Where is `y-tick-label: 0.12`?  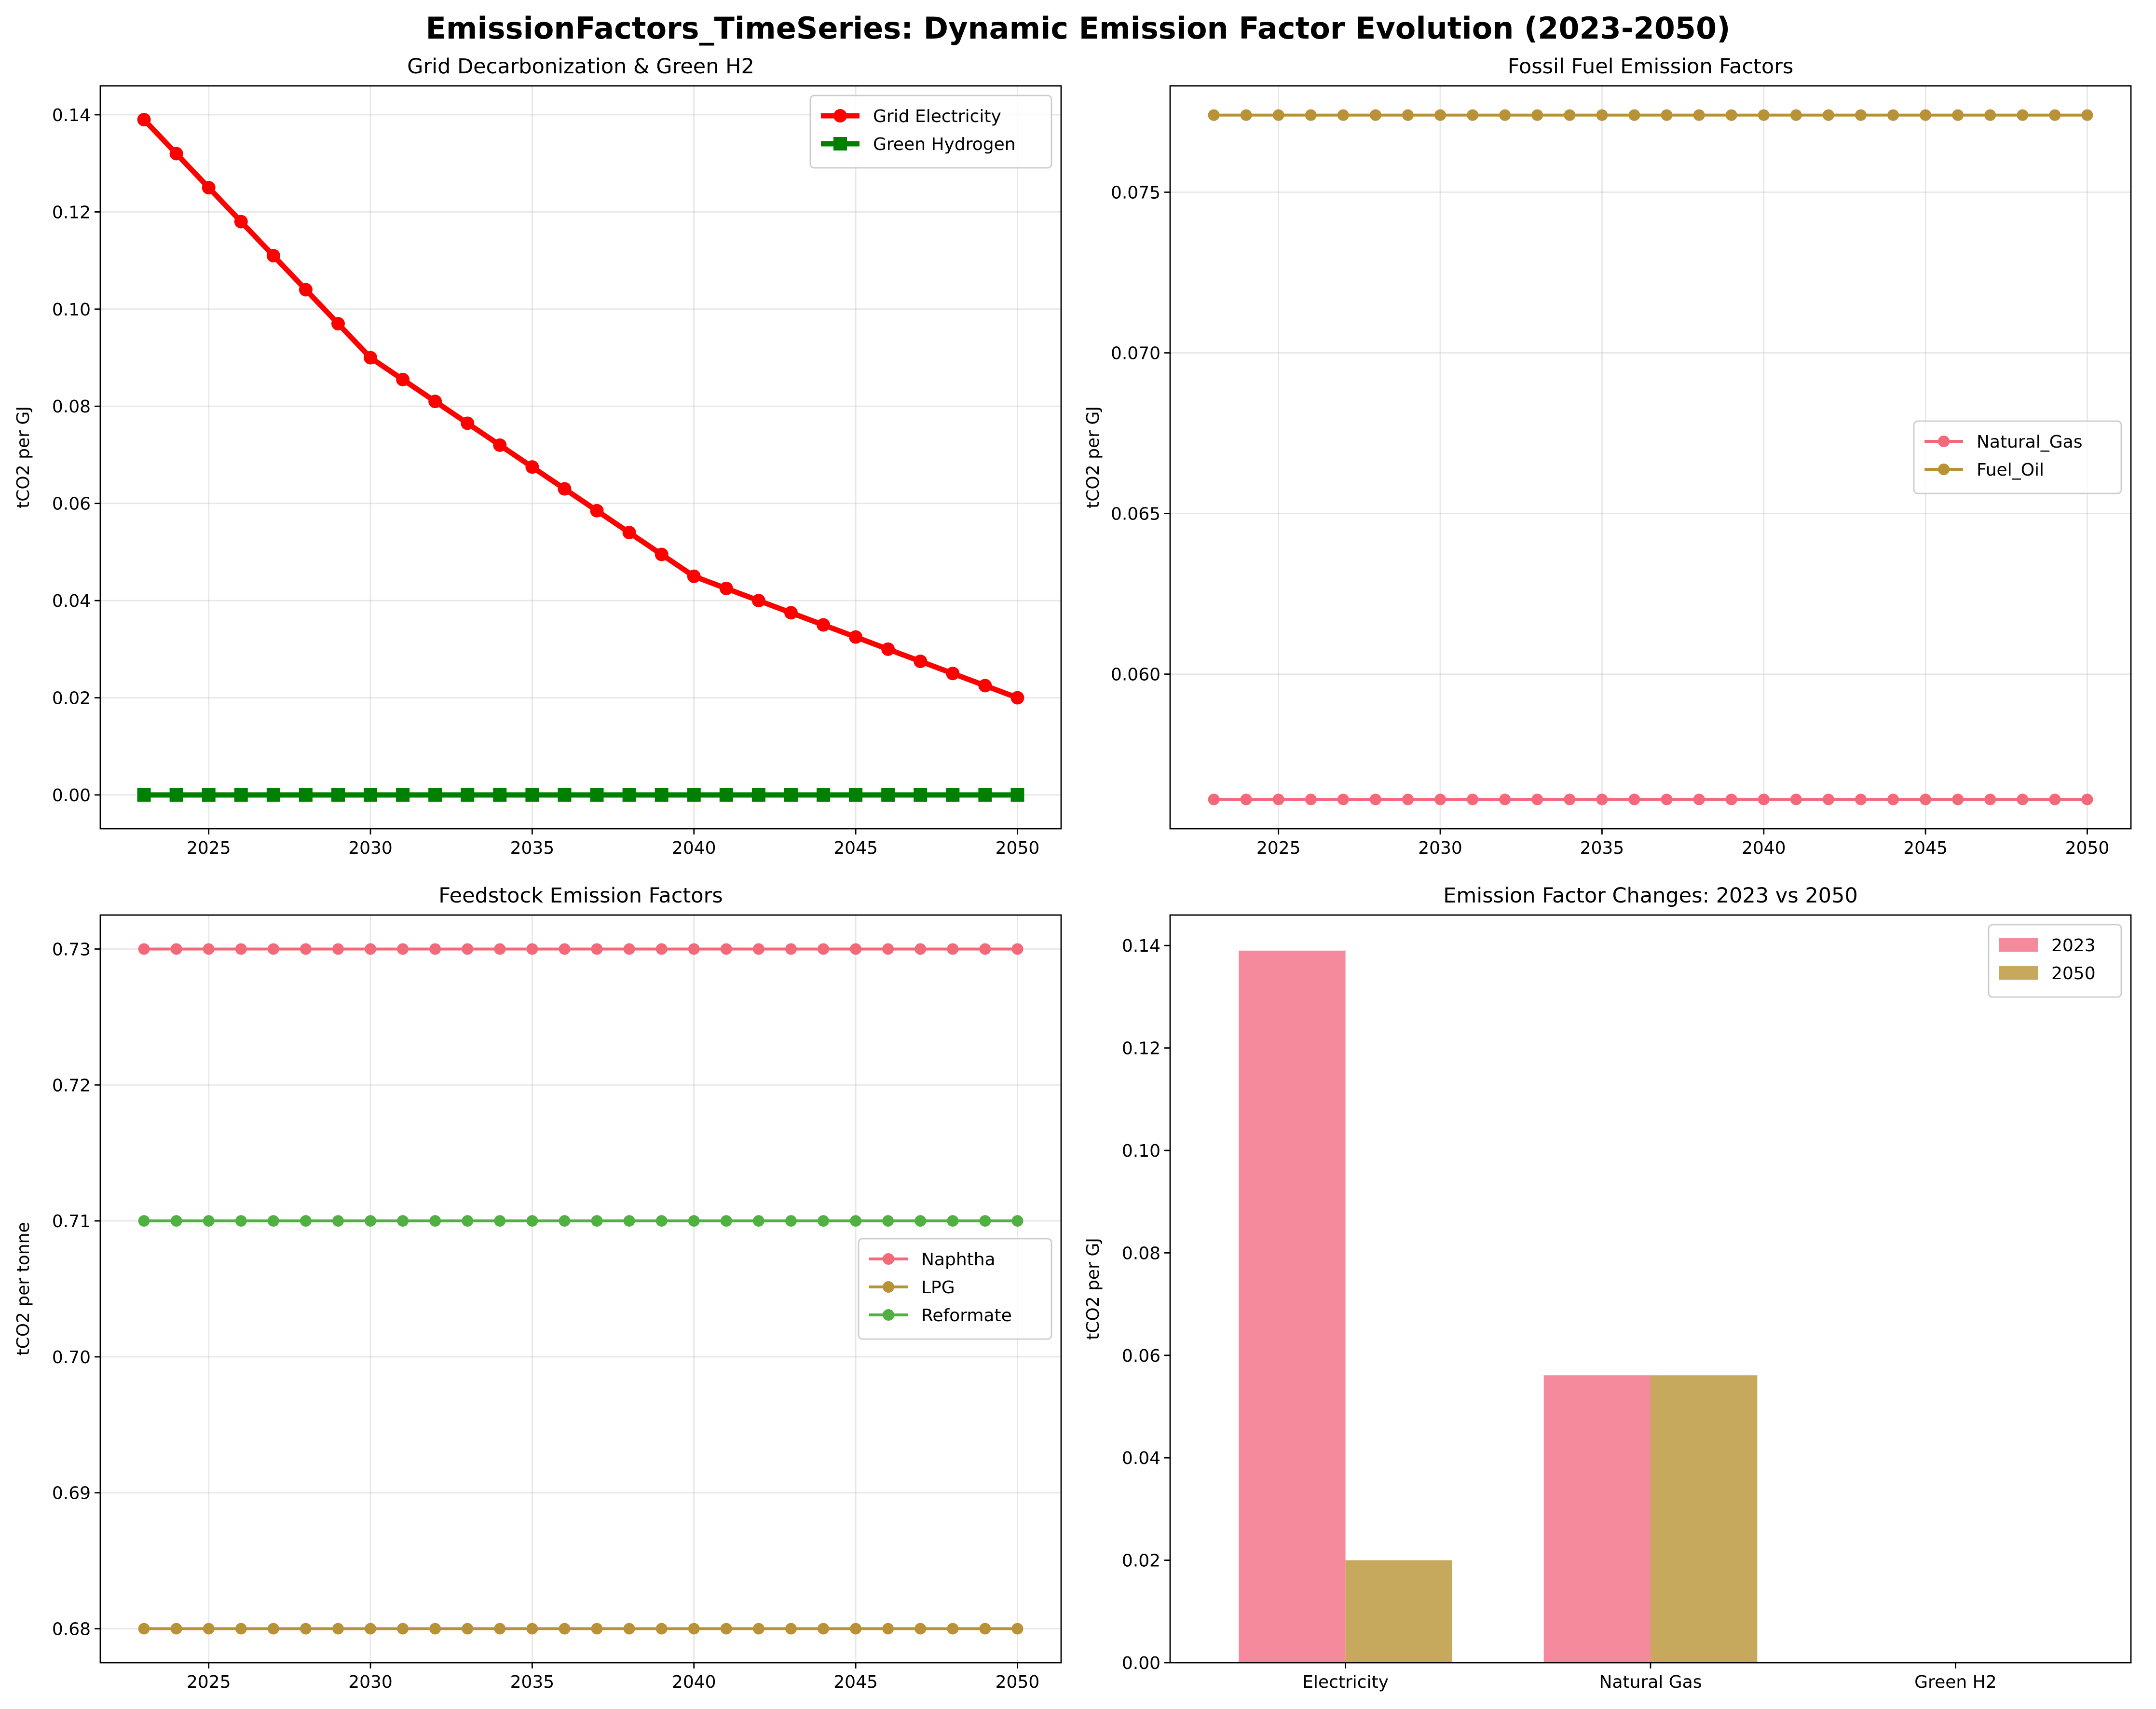
y-tick-label: 0.12 is located at coordinates (71, 212).